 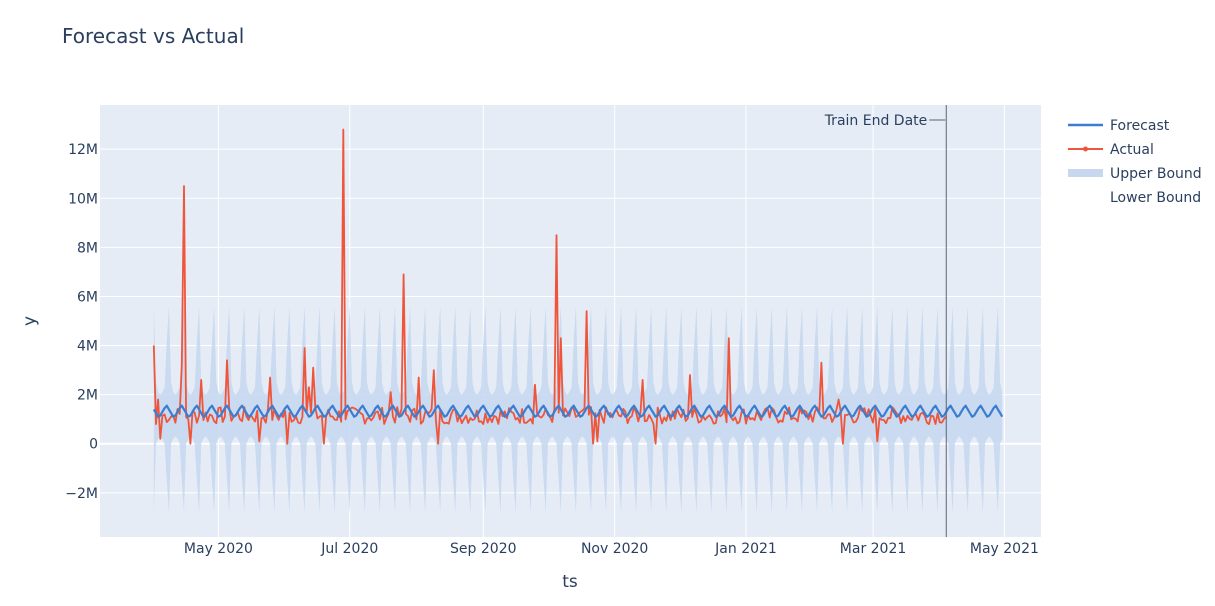 I want to click on x-tick-label: Jul 2020, so click(x=349, y=549).